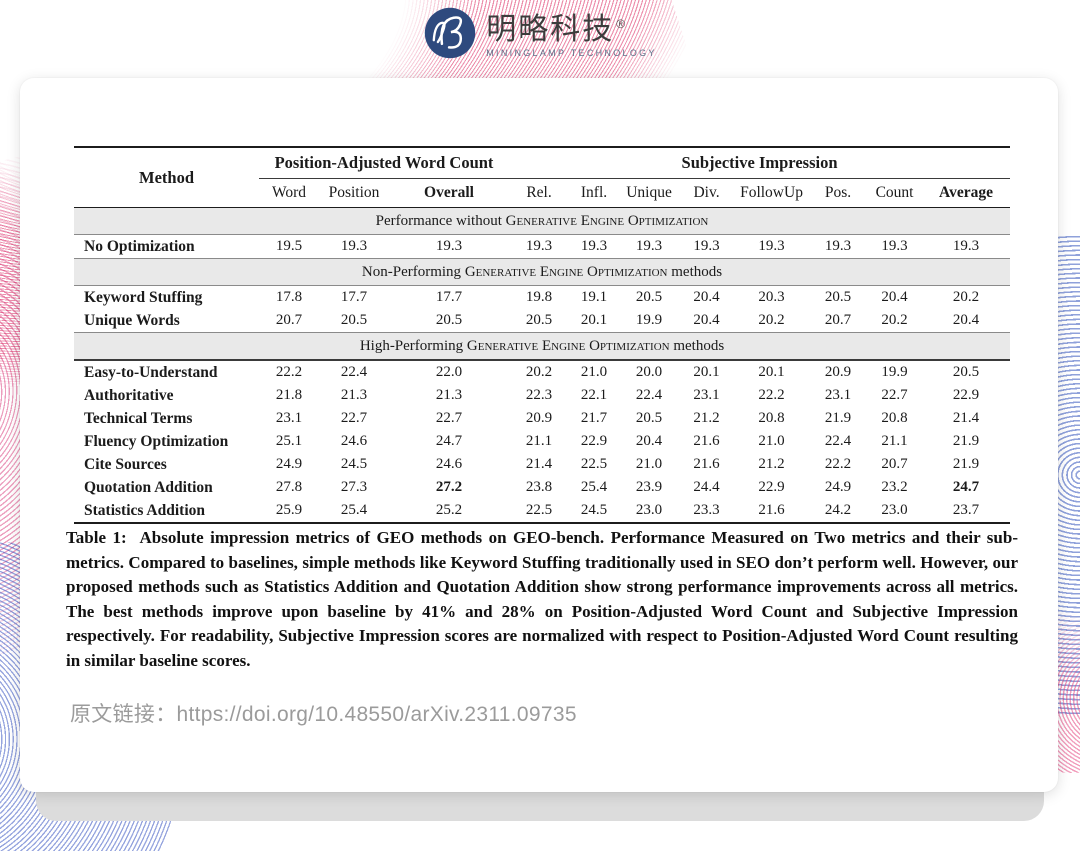 This screenshot has width=1080, height=851. Describe the element at coordinates (354, 395) in the screenshot. I see `value-cell: 21.3` at that location.